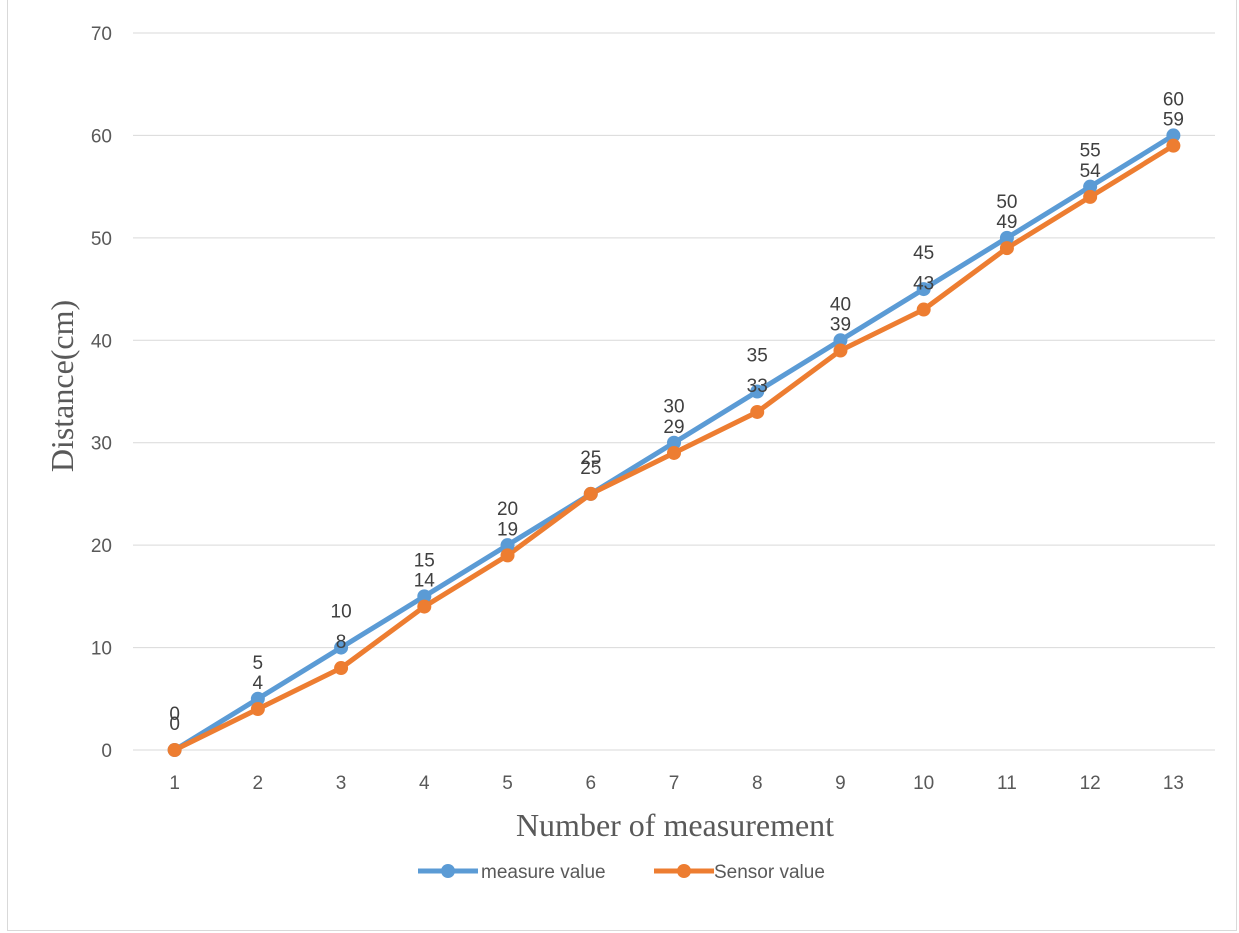 The width and height of the screenshot is (1239, 933). What do you see at coordinates (840, 325) in the screenshot?
I see `data-label: 39` at bounding box center [840, 325].